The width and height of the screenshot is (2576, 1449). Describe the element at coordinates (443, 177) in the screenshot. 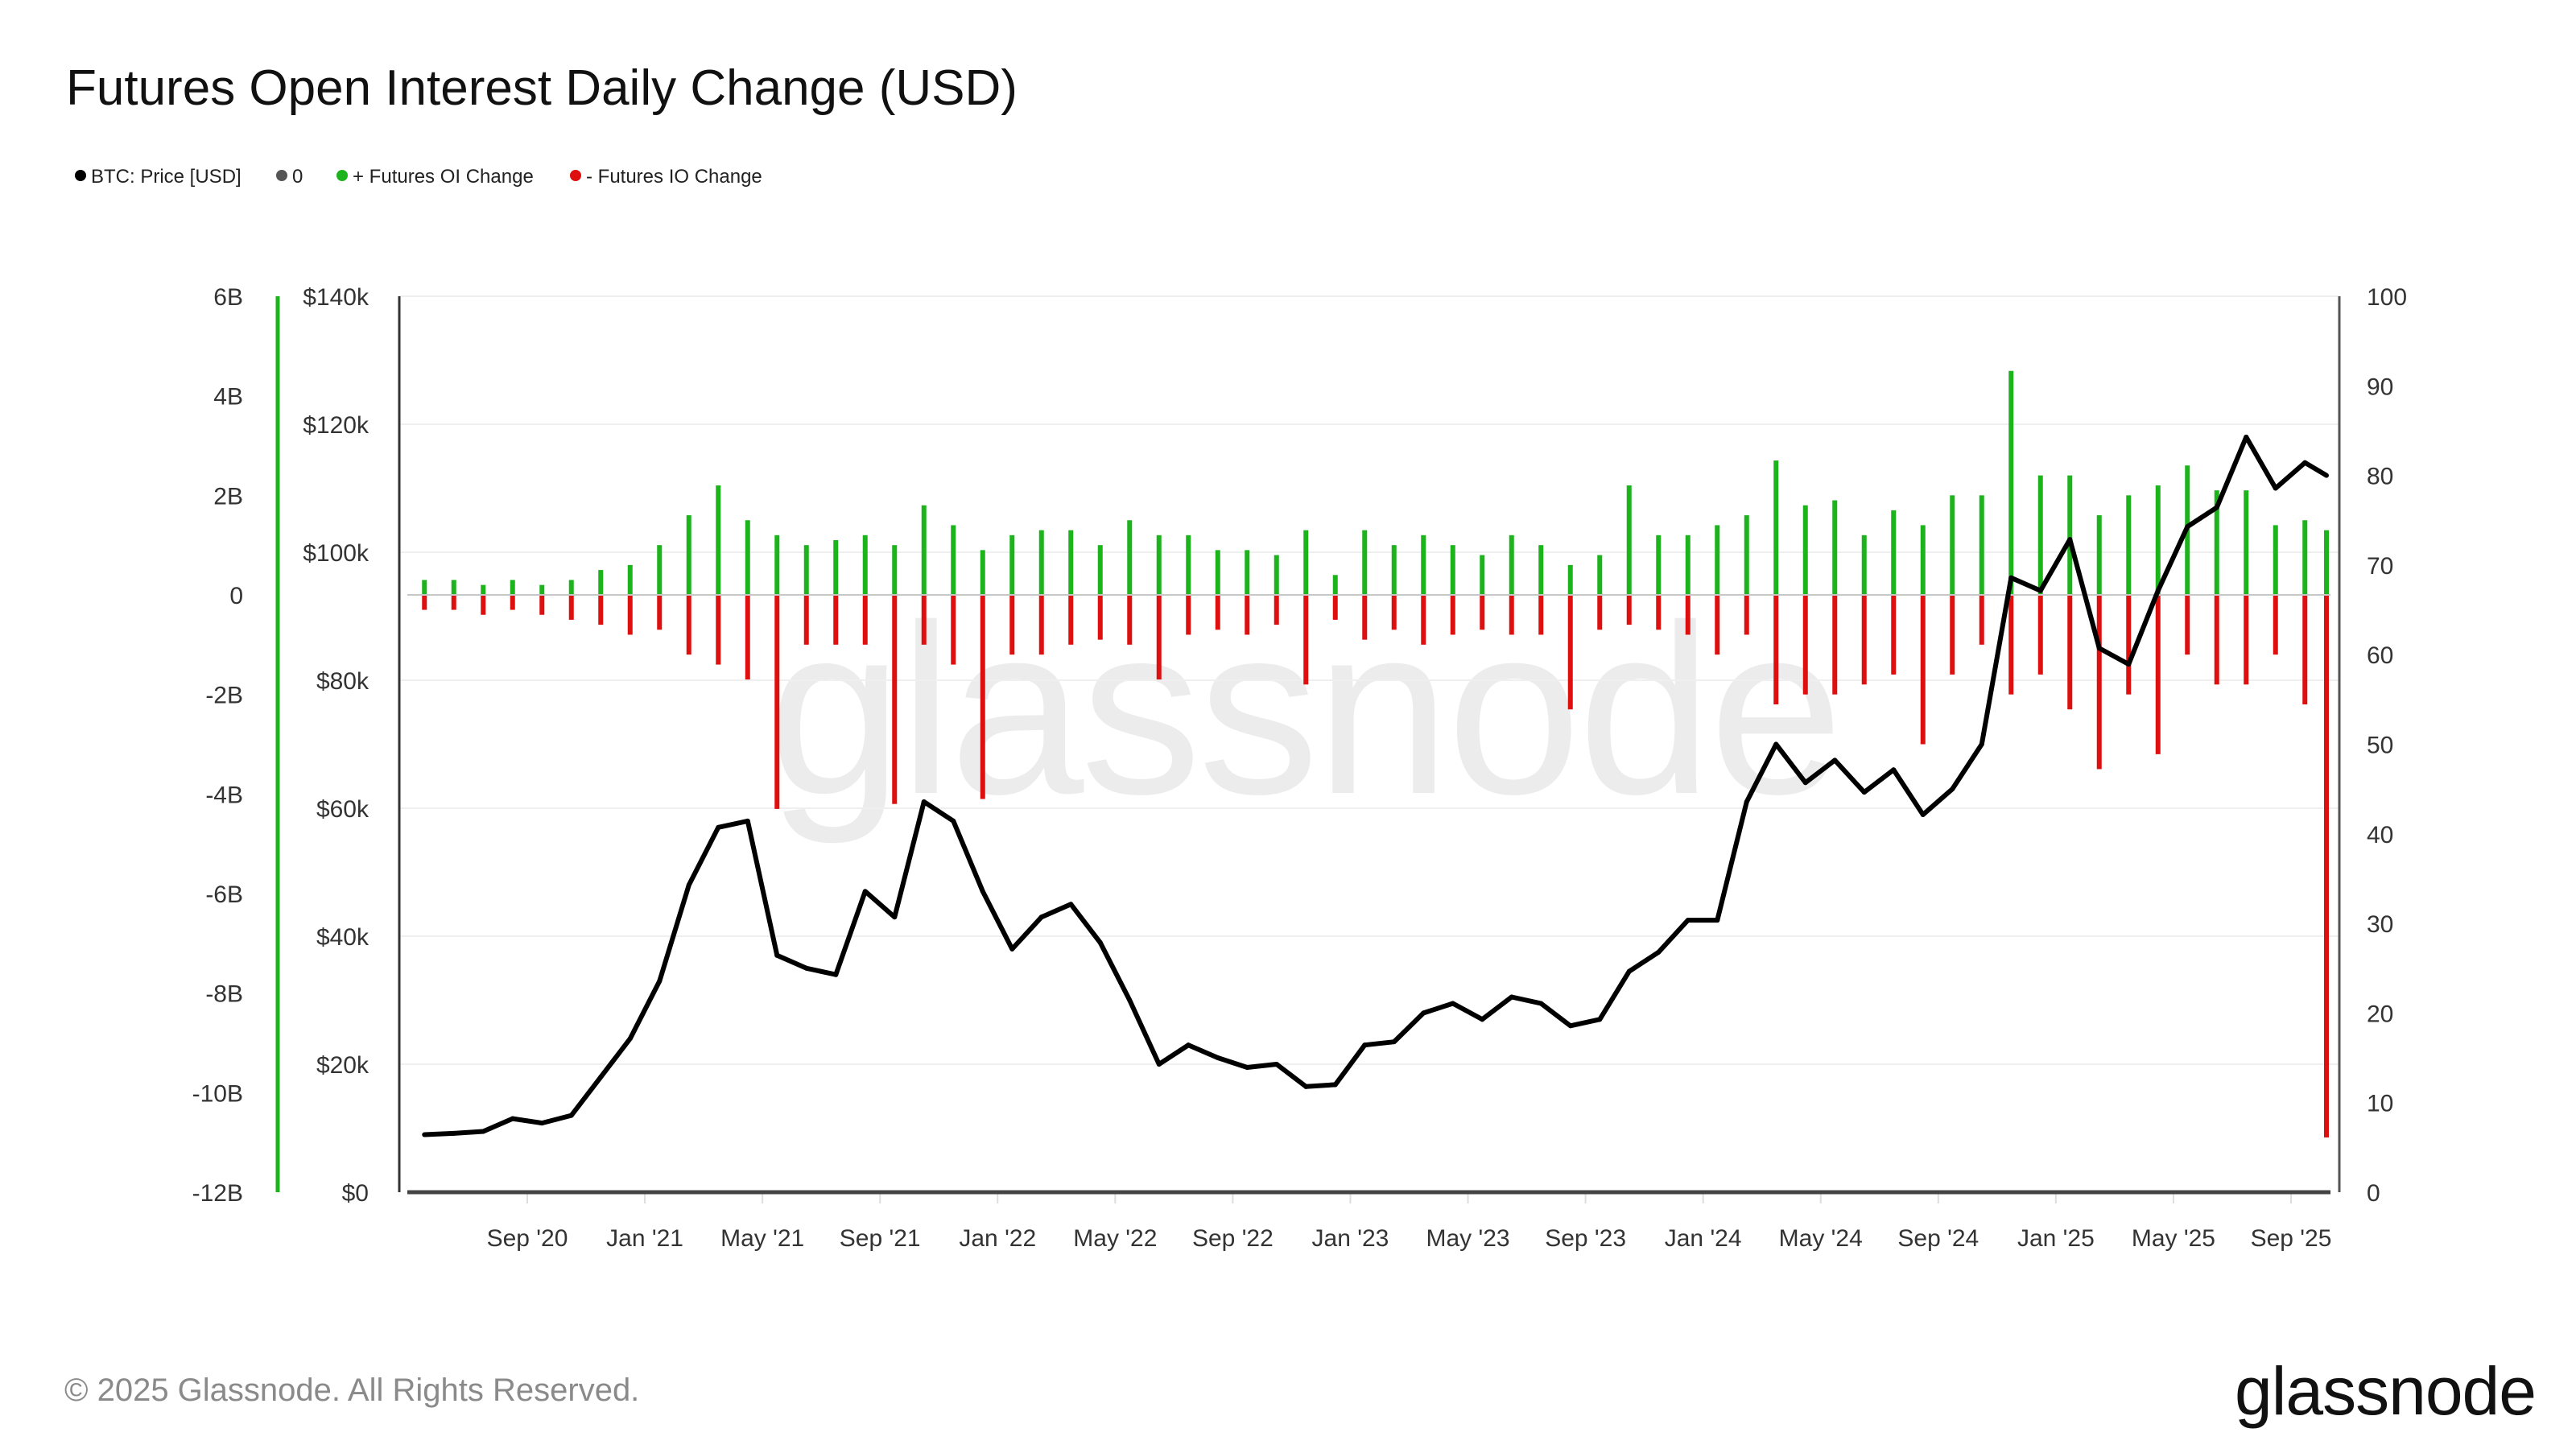

I see `legend-label: + Futures OI Change` at that location.